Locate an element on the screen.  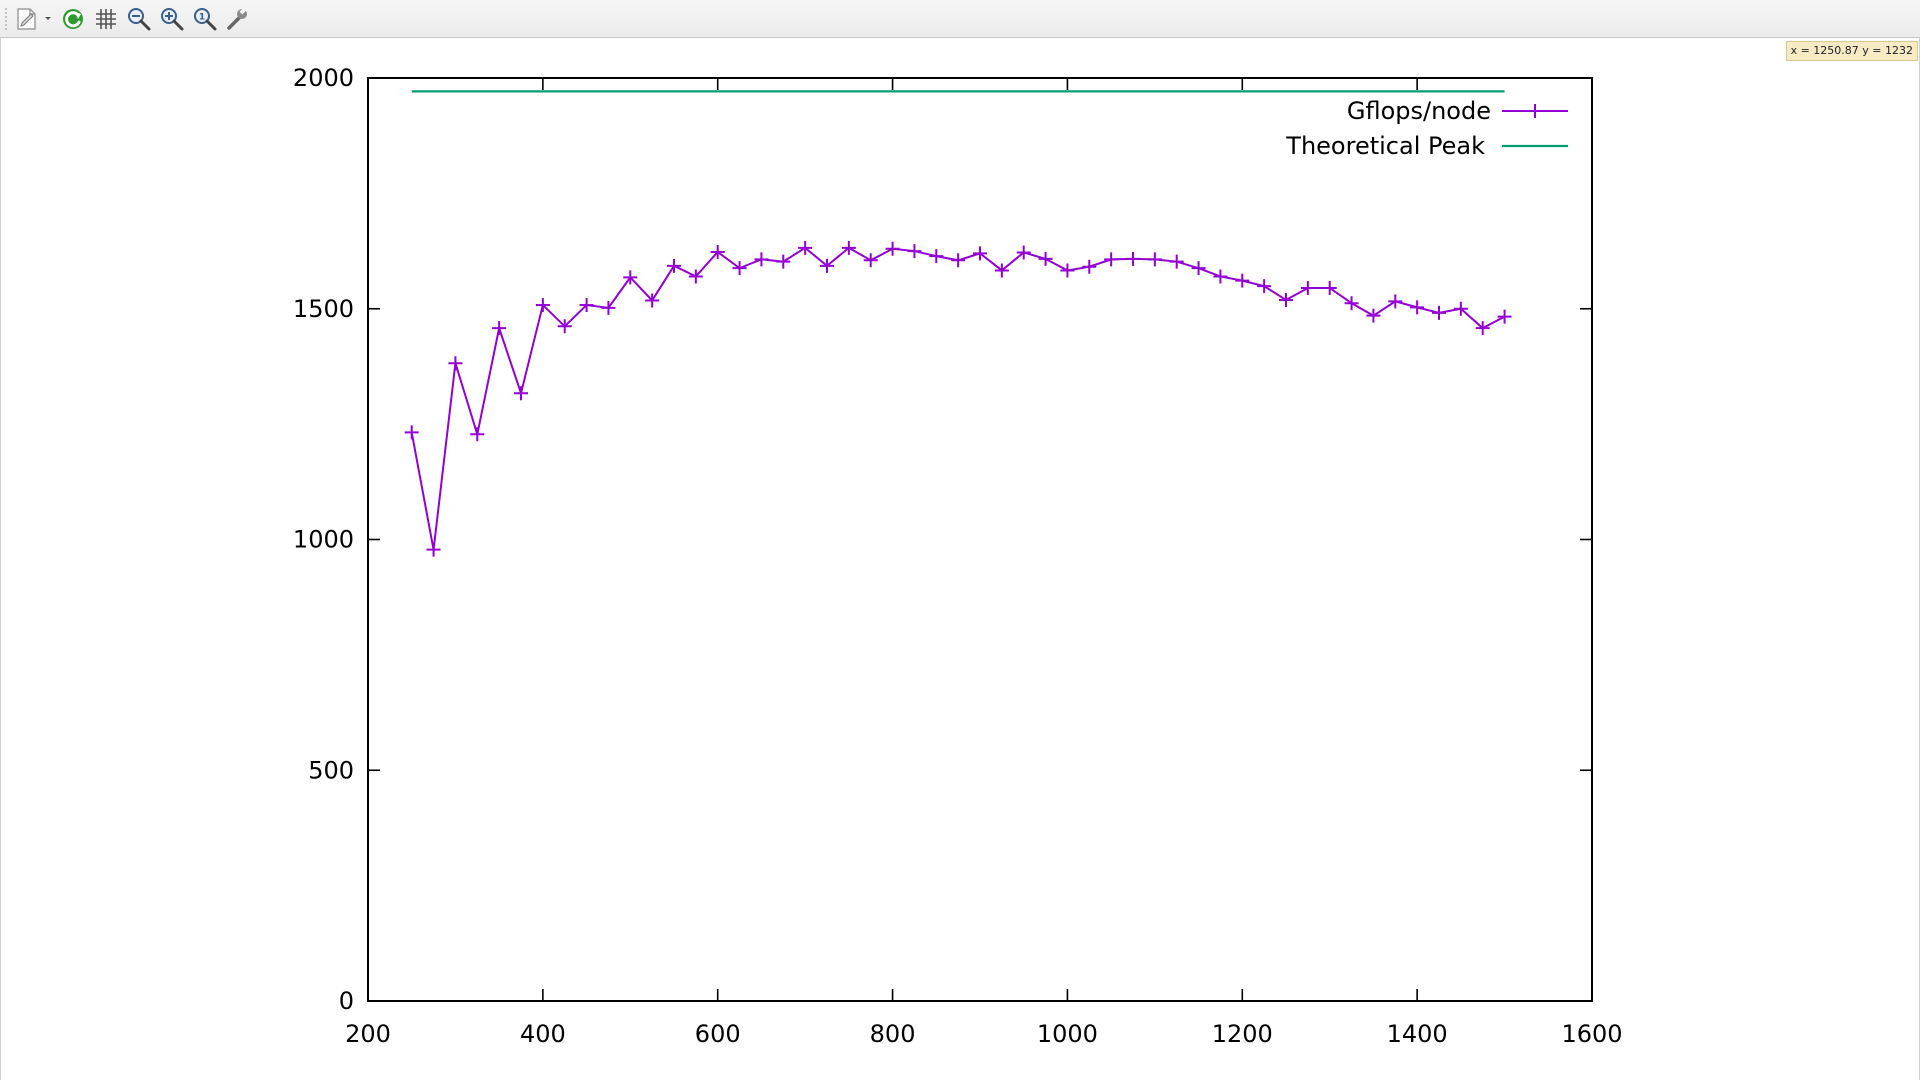
document-export-icon is located at coordinates (34, 19).